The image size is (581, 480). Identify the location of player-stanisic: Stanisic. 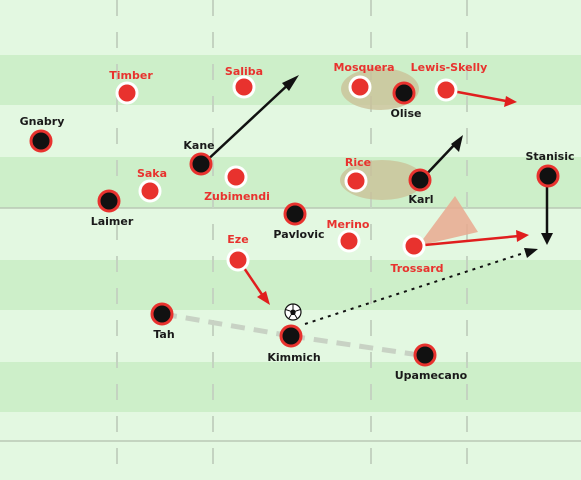
(550, 169).